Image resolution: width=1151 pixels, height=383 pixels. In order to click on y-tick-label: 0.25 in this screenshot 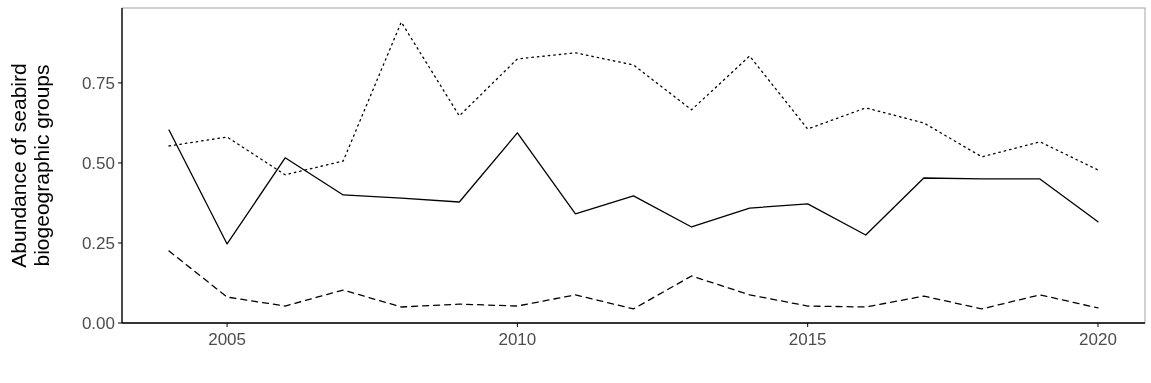, I will do `click(98, 243)`.